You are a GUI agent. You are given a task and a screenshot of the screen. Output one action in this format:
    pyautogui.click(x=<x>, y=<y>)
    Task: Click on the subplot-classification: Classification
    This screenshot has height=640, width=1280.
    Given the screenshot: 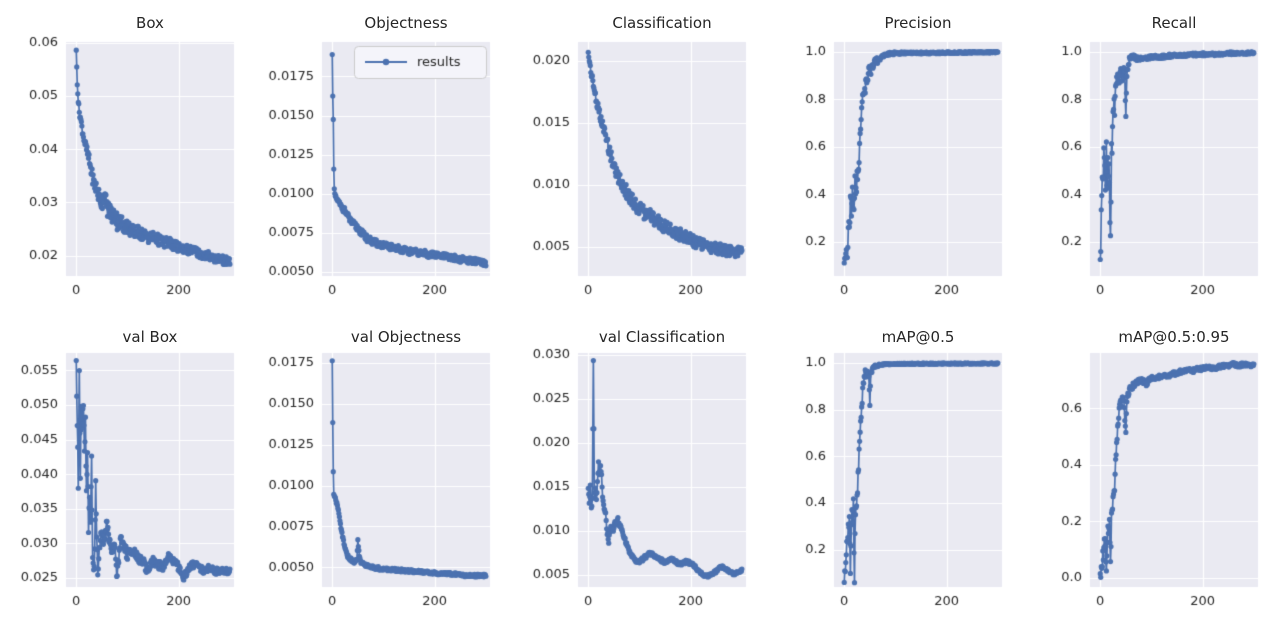 What is the action you would take?
    pyautogui.click(x=640, y=160)
    